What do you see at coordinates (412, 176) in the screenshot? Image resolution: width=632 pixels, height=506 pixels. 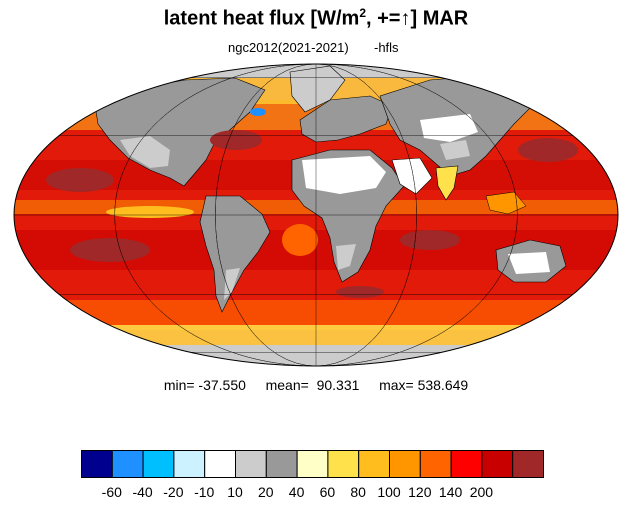 I see `arabia-land` at bounding box center [412, 176].